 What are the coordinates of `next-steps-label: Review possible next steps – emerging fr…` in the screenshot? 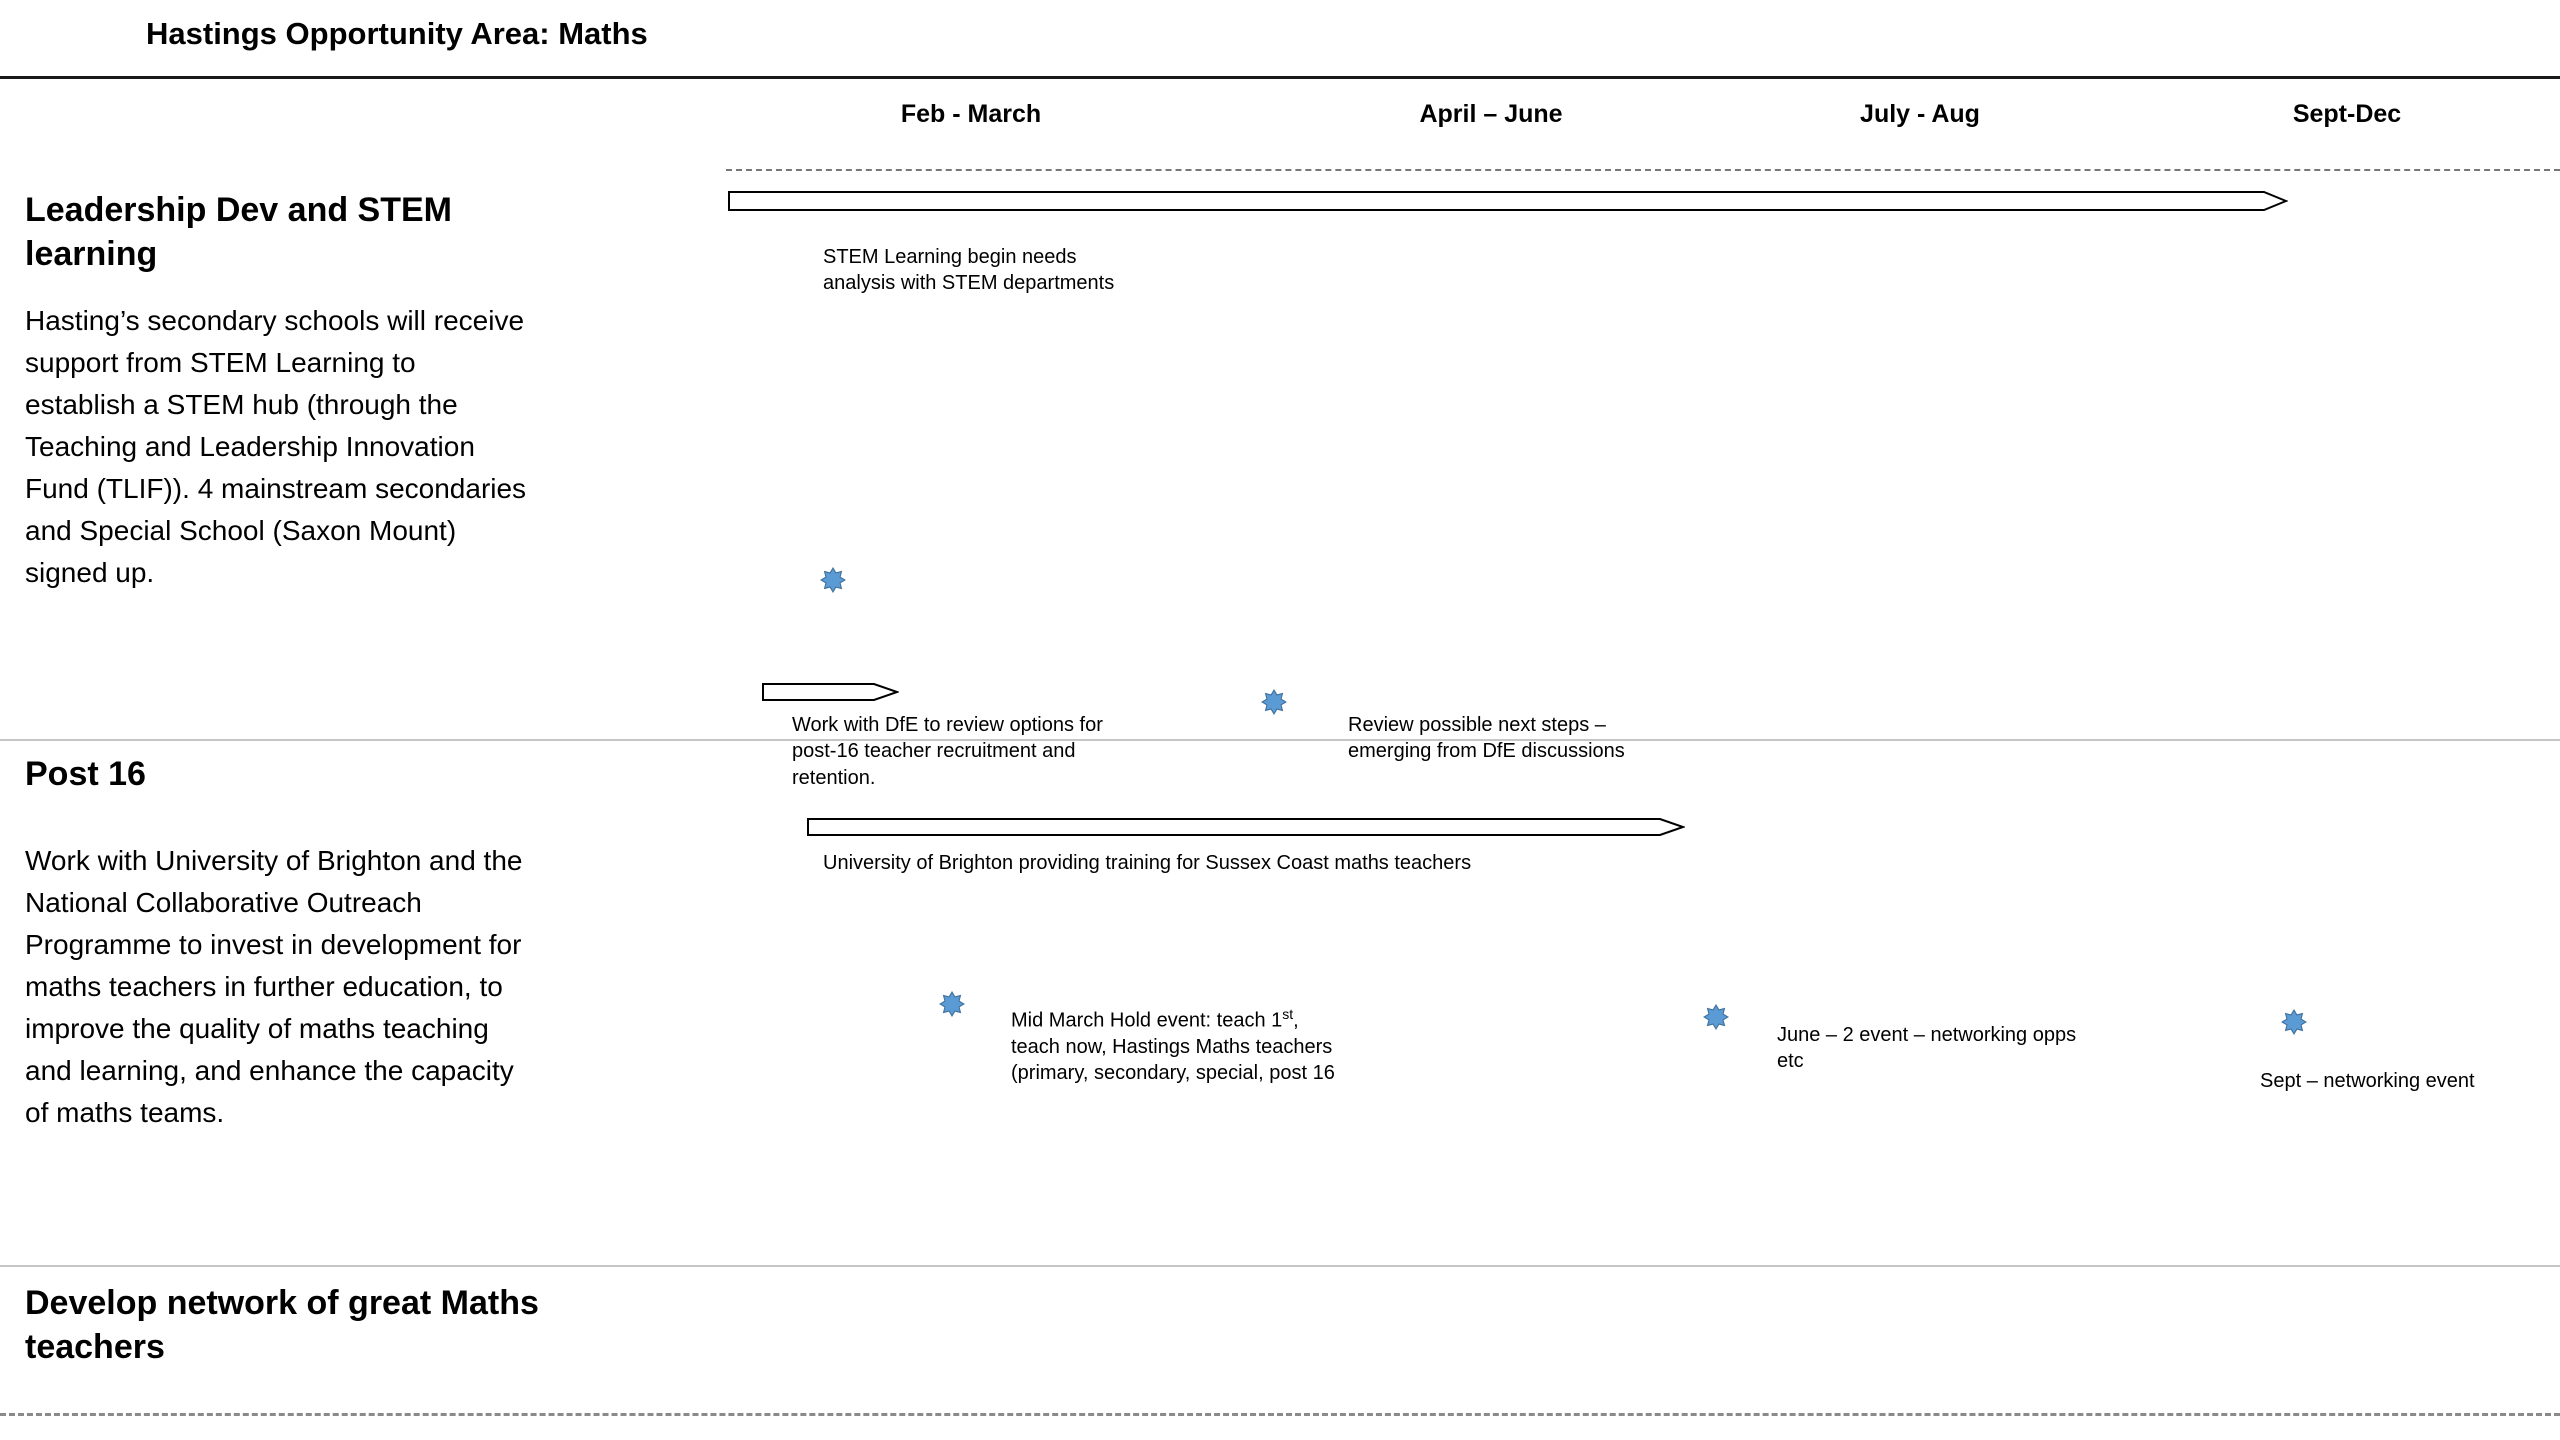 It's located at (1486, 738).